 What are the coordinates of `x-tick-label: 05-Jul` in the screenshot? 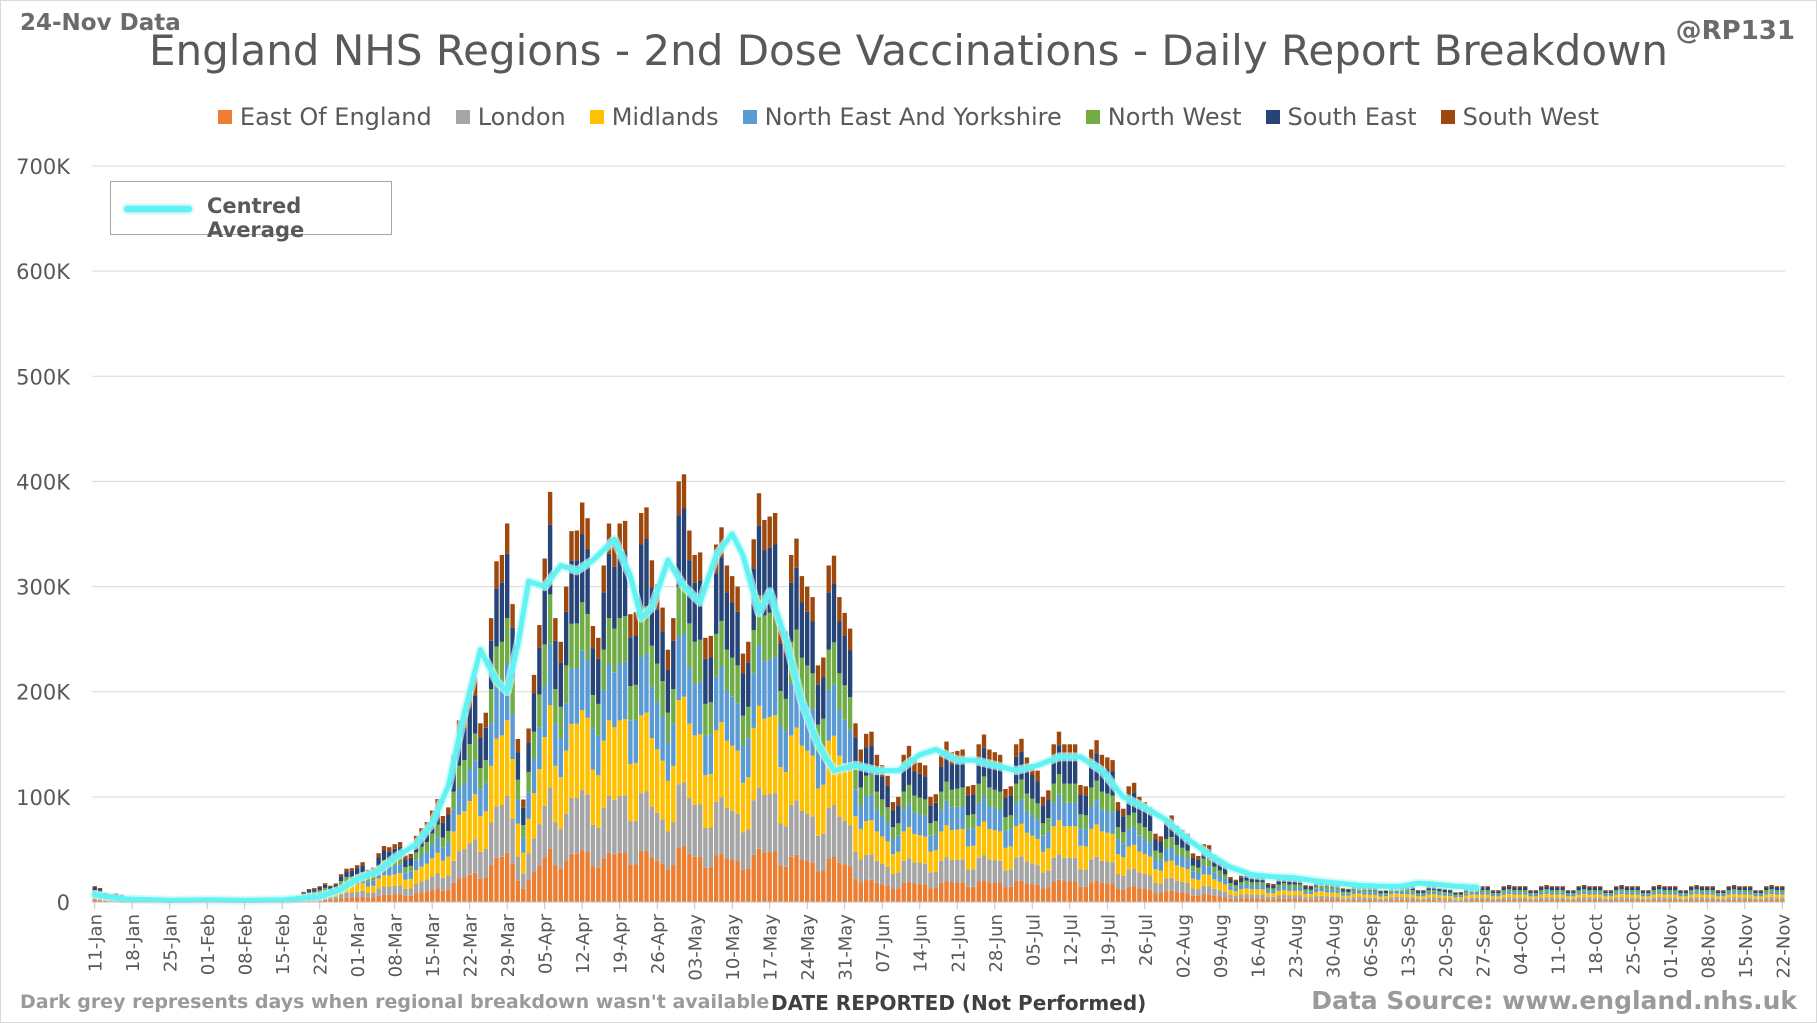 It's located at (1033, 940).